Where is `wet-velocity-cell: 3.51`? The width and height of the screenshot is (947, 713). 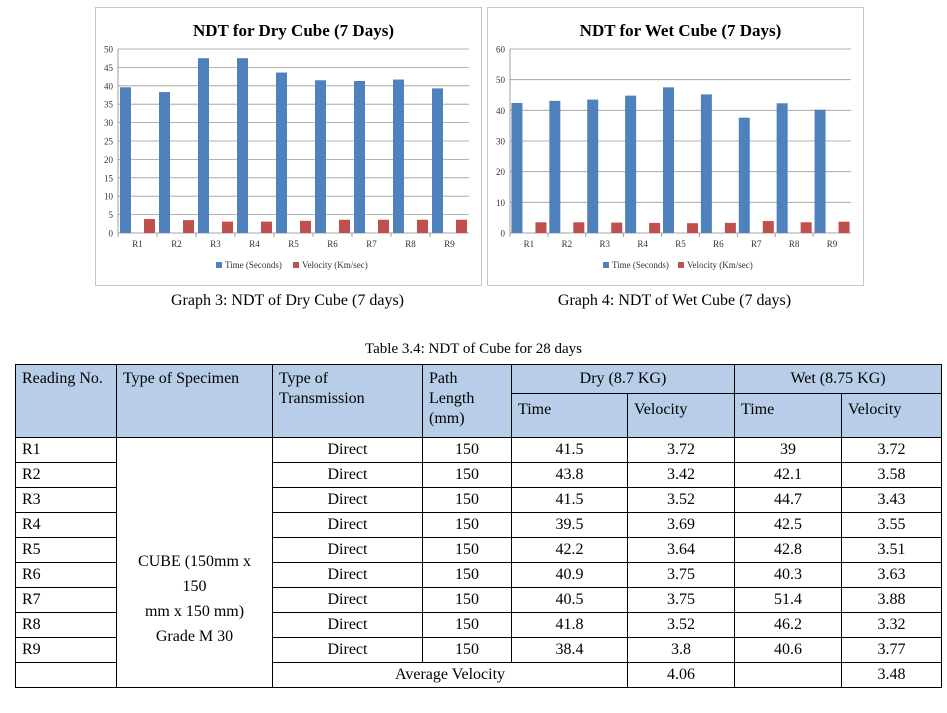
wet-velocity-cell: 3.51 is located at coordinates (891, 550).